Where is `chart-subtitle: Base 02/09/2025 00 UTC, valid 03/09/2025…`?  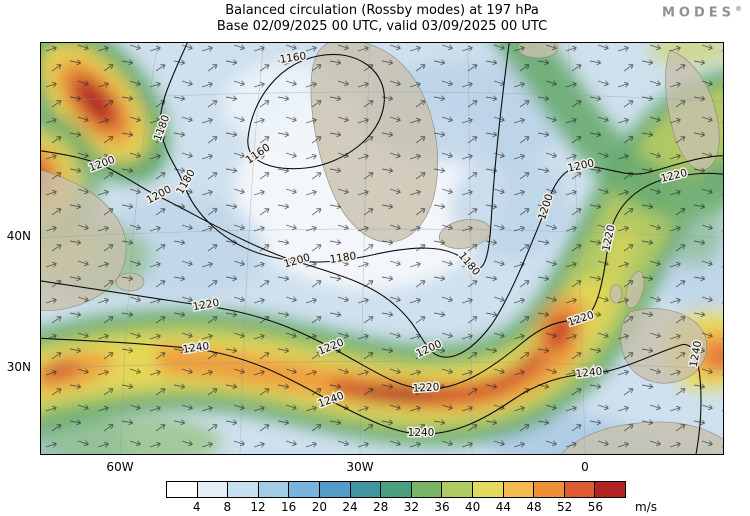
chart-subtitle: Base 02/09/2025 00 UTC, valid 03/09/2025… is located at coordinates (382, 26).